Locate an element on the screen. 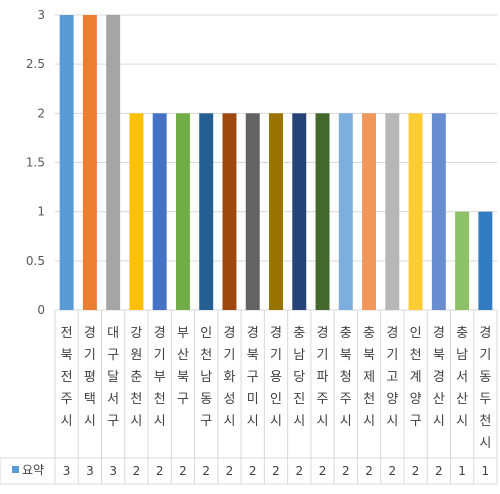 The width and height of the screenshot is (500, 494). legend-marker is located at coordinates (15, 469).